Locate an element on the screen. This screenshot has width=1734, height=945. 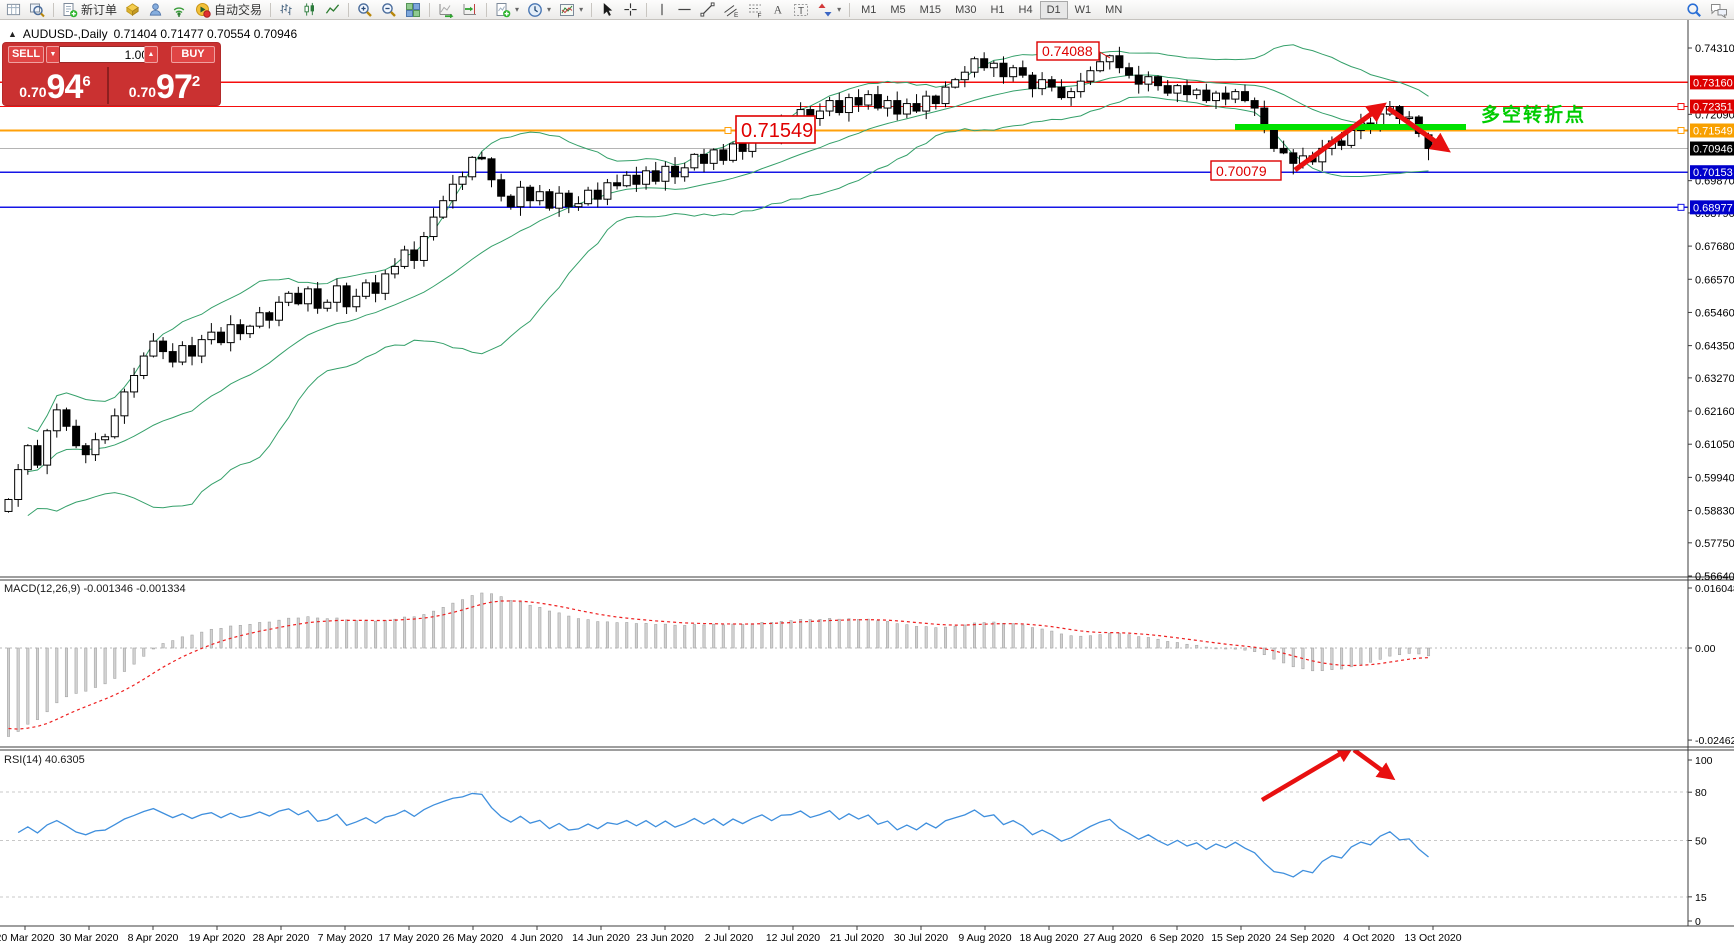
periods-dropdown: ▾ is located at coordinates (539, 10).